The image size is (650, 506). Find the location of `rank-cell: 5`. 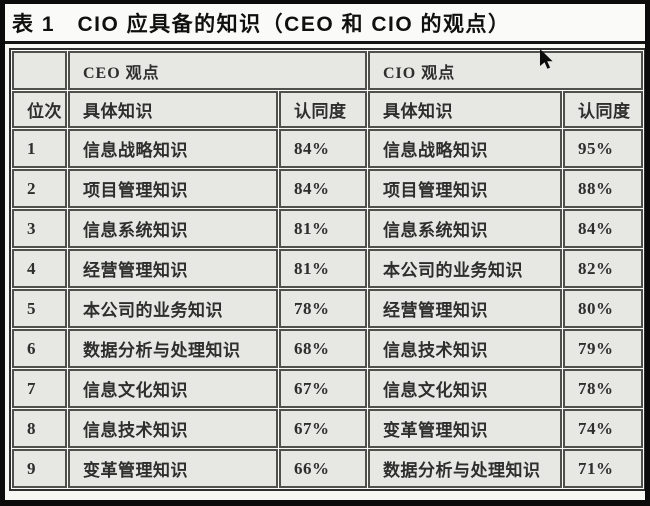

rank-cell: 5 is located at coordinates (39, 308).